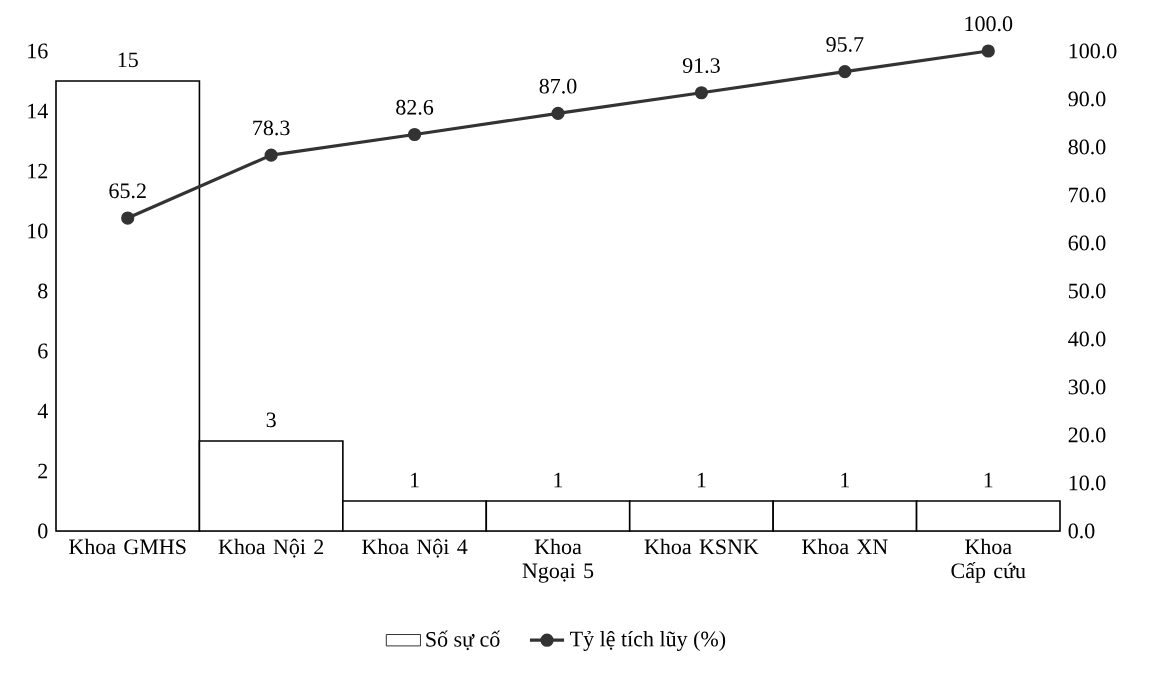 This screenshot has width=1161, height=691. I want to click on legend-label: Số sự cố, so click(463, 640).